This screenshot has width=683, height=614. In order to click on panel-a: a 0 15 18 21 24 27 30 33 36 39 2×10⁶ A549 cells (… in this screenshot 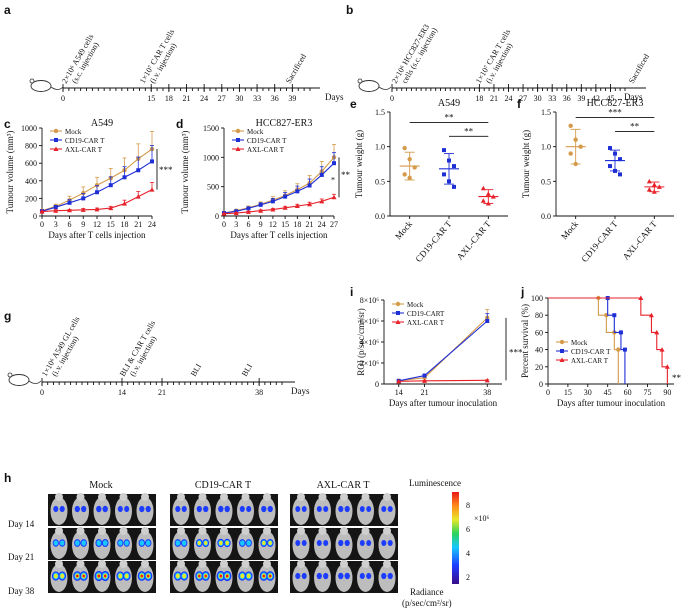, I will do `click(174, 53)`.